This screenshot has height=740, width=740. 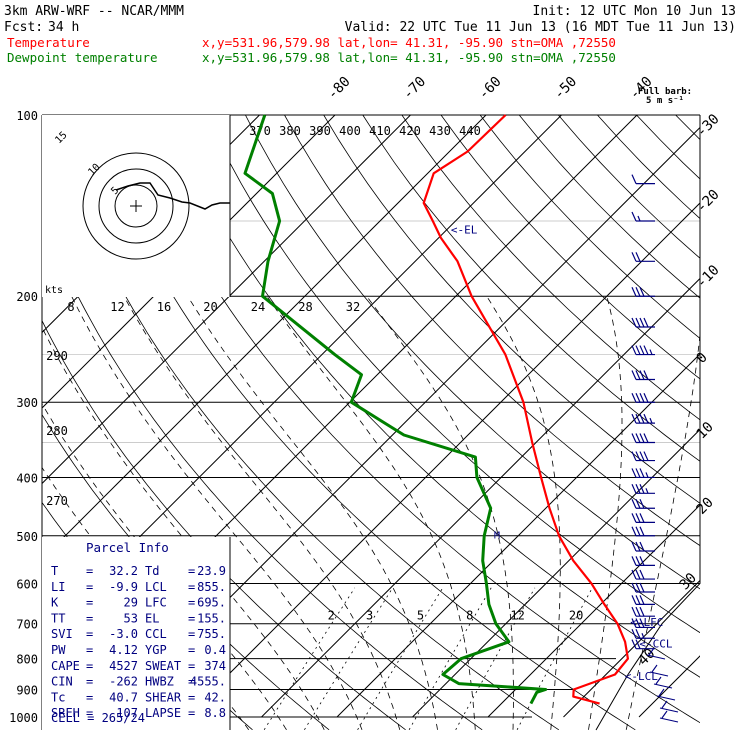 What do you see at coordinates (138, 603) in the screenshot?
I see `parcel-row-k: K = 29 LFC = 695.` at bounding box center [138, 603].